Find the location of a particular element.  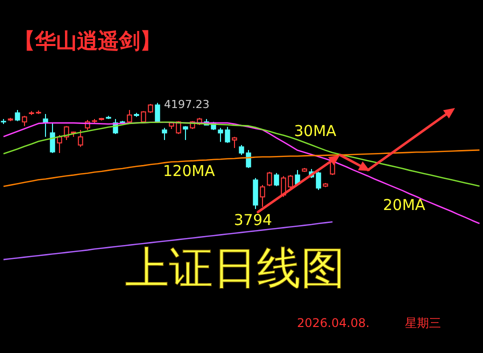

annotation: 4197.23 is located at coordinates (187, 104).